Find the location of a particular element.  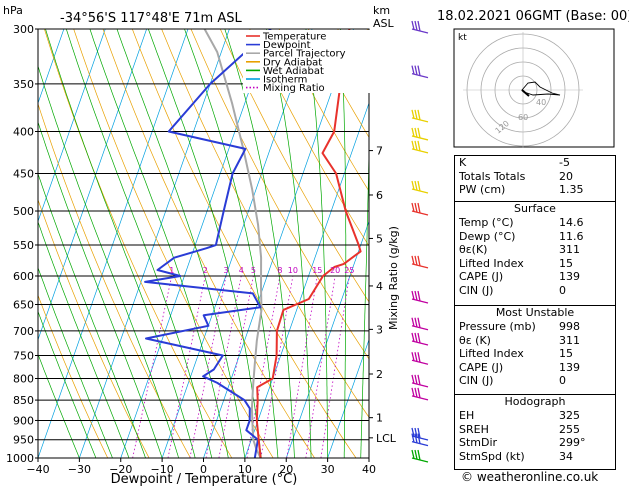

pressure-tick-label: 1000 is located at coordinates (20, 458).